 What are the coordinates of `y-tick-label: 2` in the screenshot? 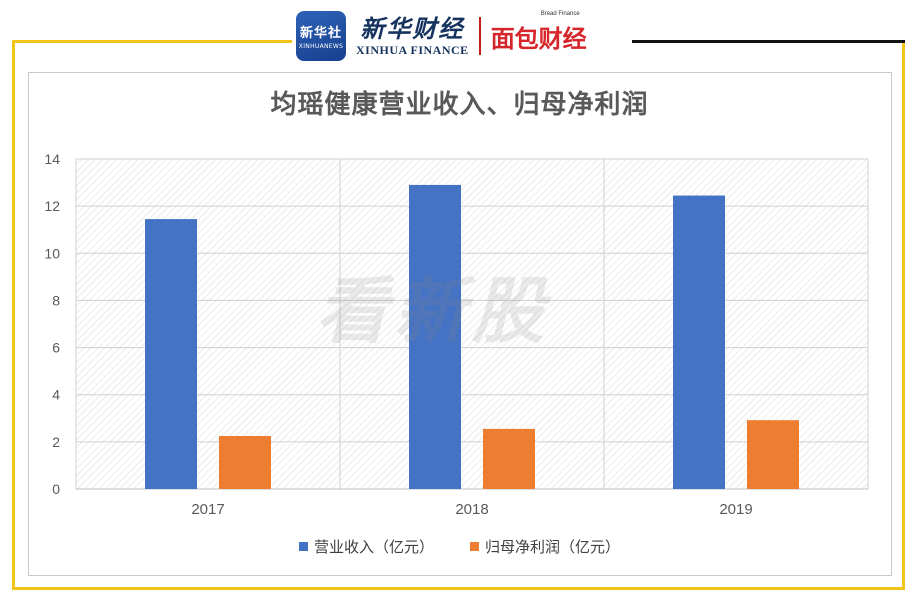 It's located at (56, 442).